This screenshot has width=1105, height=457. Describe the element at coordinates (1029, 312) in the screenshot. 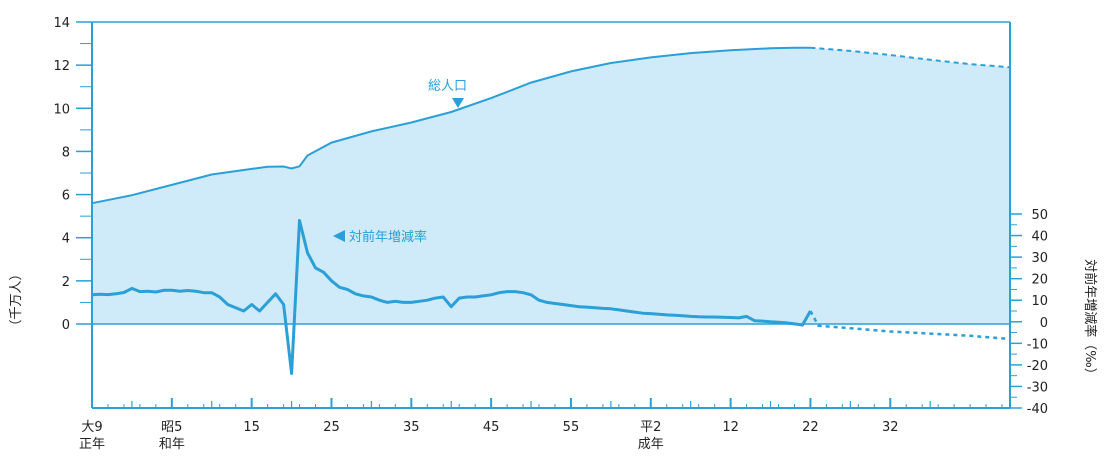

I see `right-axis-ticks: 50 40 30 20 10 0 -10 -20 -30 -40` at that location.